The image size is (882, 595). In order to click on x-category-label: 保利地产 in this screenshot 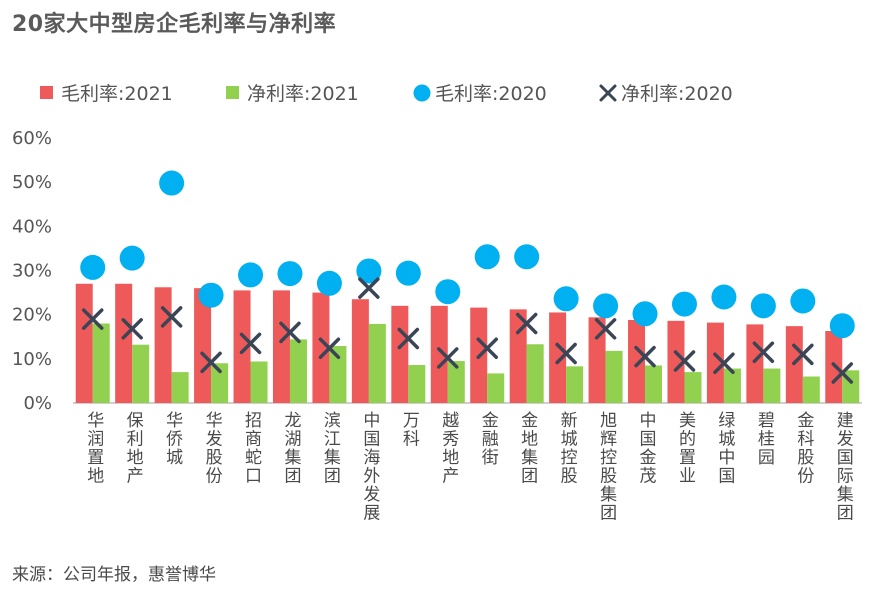, I will do `click(135, 449)`.